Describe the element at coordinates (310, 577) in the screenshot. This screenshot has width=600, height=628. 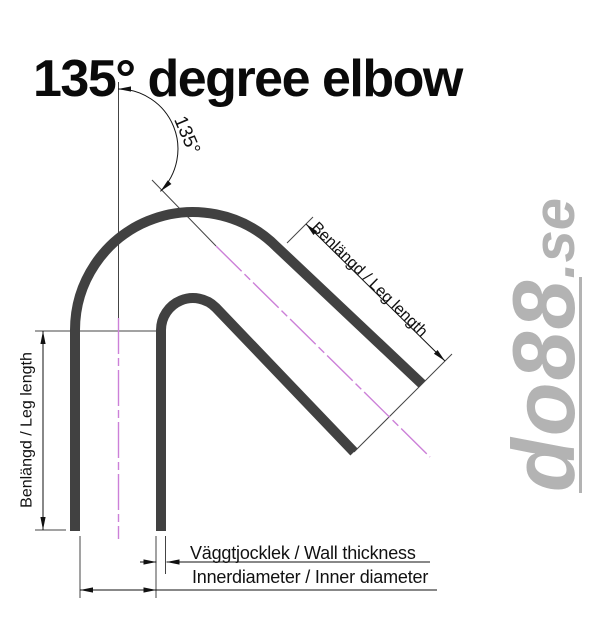
I see `inner-diameter-label: Innerdiameter / Inner diameter` at that location.